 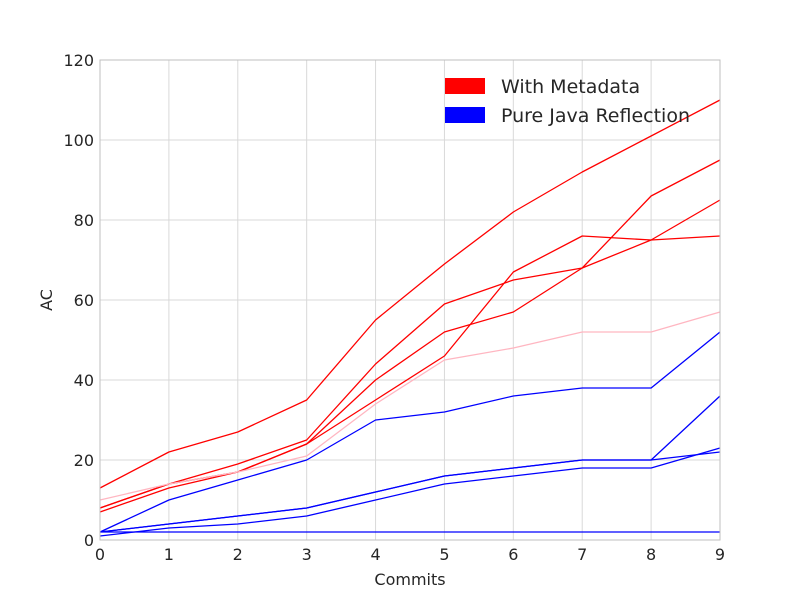 What do you see at coordinates (582, 554) in the screenshot?
I see `x-tick-label: 7` at bounding box center [582, 554].